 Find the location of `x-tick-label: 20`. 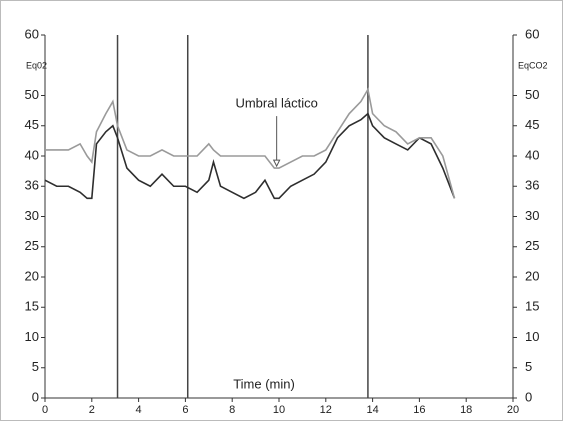

x-tick-label: 20 is located at coordinates (513, 410).